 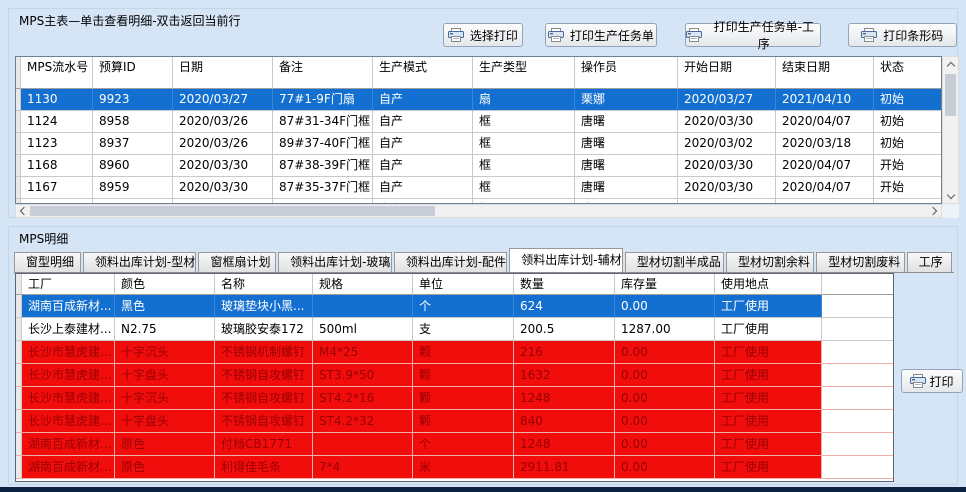 What do you see at coordinates (165, 329) in the screenshot?
I see `cell: N2.75` at bounding box center [165, 329].